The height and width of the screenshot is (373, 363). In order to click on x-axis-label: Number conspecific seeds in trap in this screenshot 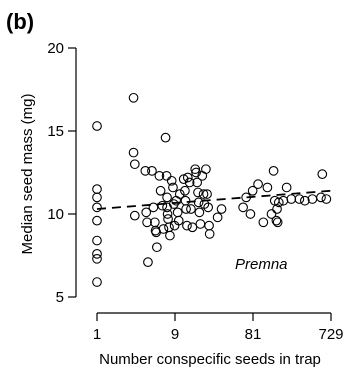, I will do `click(210, 359)`.